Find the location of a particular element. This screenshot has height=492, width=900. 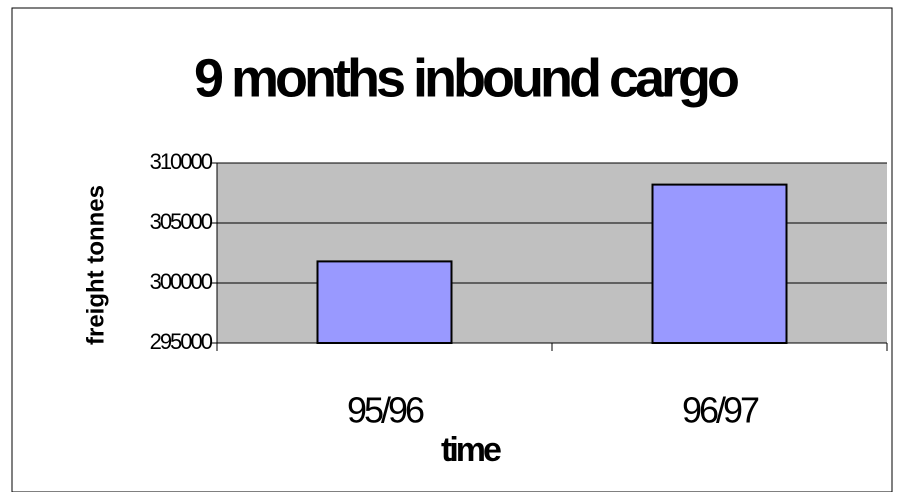

x-tick-label: 96/97 is located at coordinates (720, 410).